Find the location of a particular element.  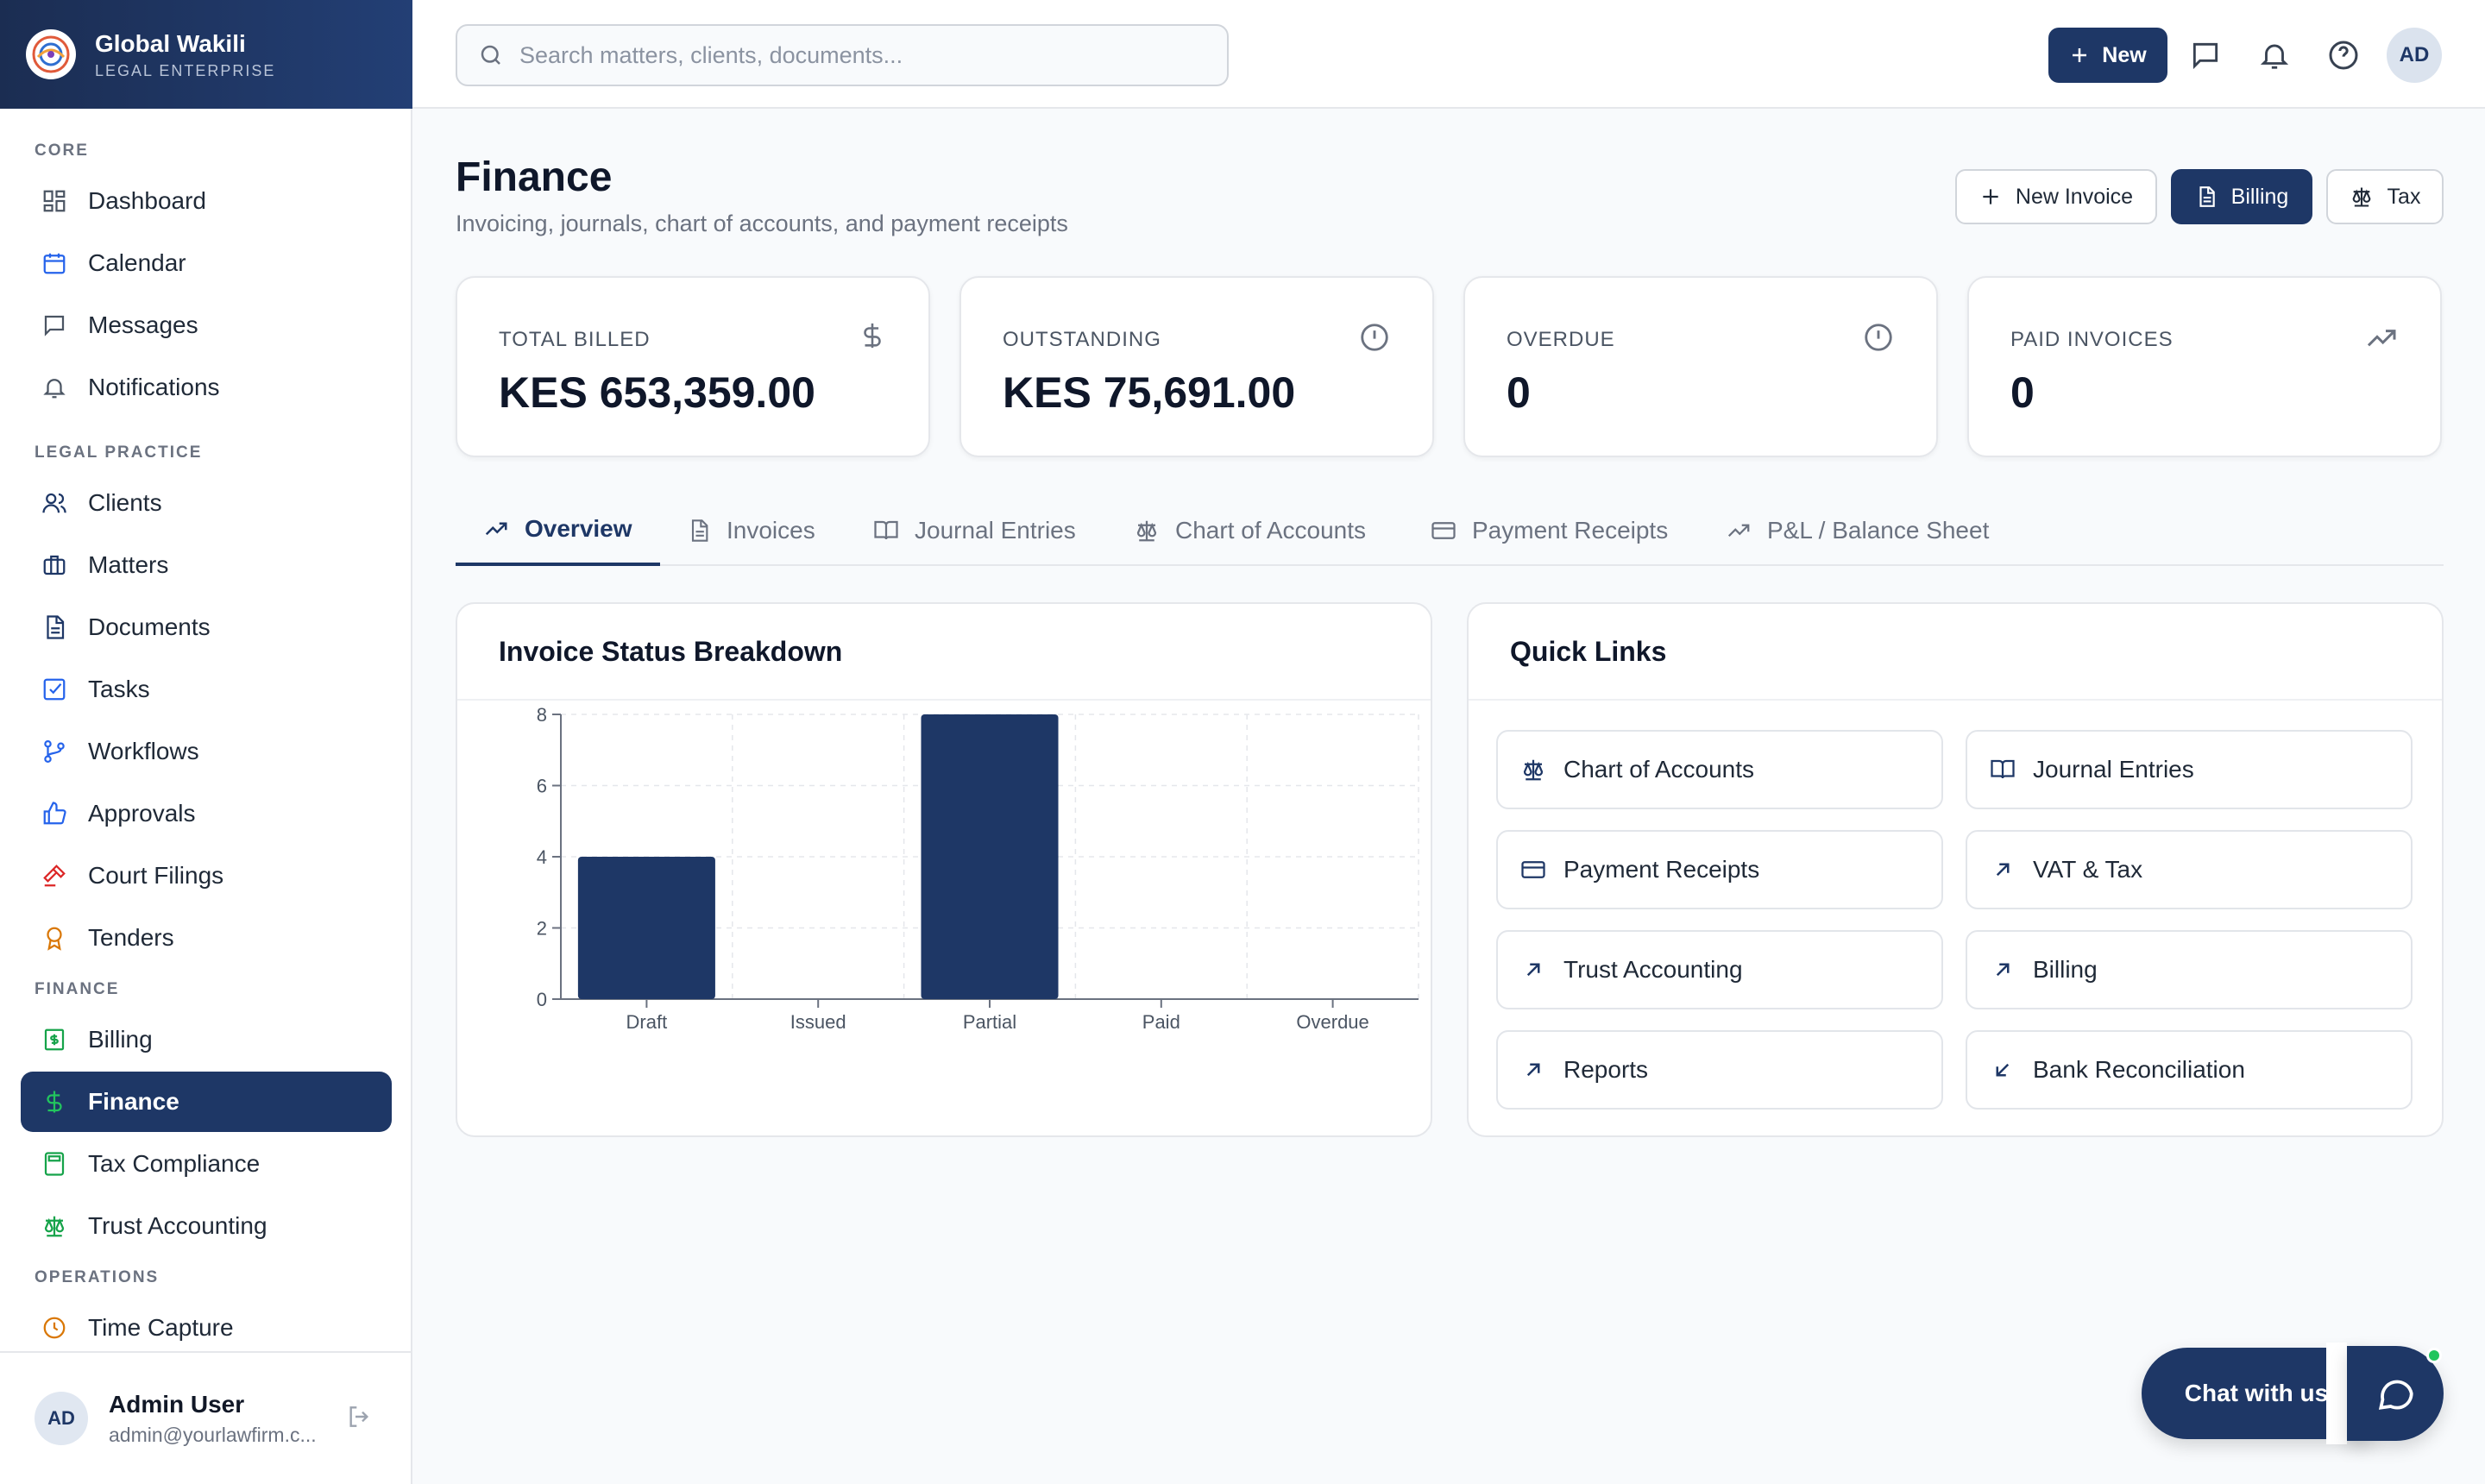

branch-icon is located at coordinates (55, 751).